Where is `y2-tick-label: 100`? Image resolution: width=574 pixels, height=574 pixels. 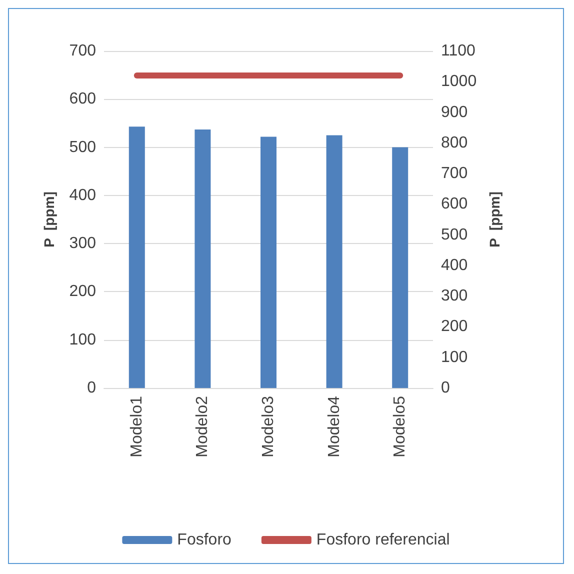
y2-tick-label: 100 is located at coordinates (454, 357).